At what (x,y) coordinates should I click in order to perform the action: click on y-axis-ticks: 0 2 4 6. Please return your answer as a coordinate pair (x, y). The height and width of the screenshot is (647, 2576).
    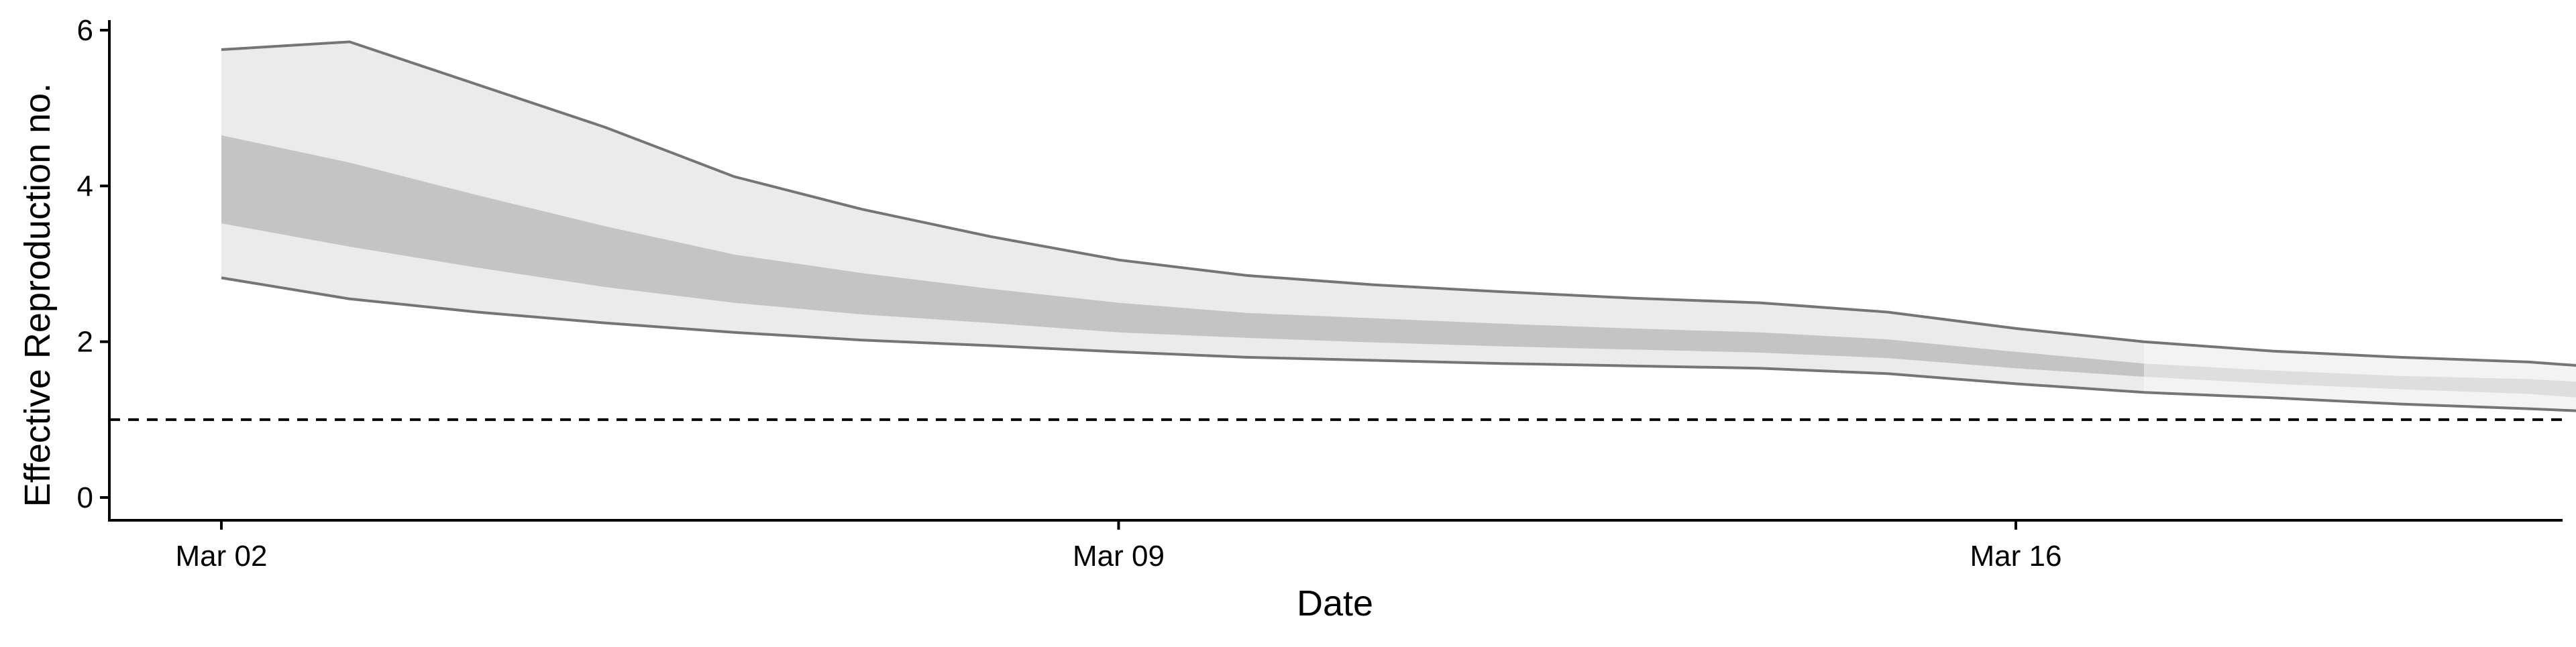
    Looking at the image, I should click on (93, 264).